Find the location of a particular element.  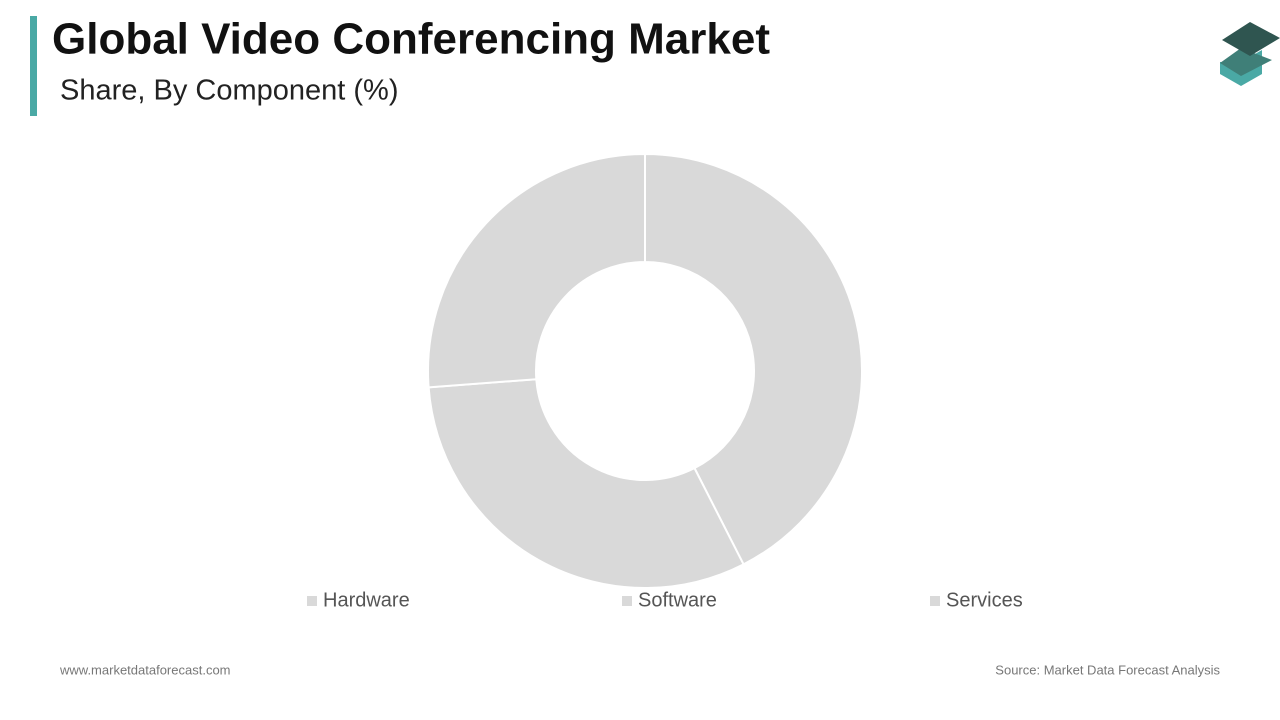

chart-title: Global Video Conferencing Market is located at coordinates (411, 39).